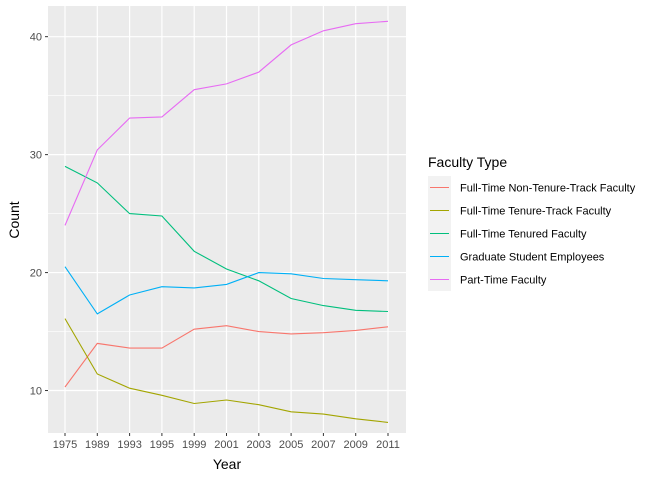 This screenshot has height=480, width=672. What do you see at coordinates (355, 445) in the screenshot?
I see `x-tick-label: 2009` at bounding box center [355, 445].